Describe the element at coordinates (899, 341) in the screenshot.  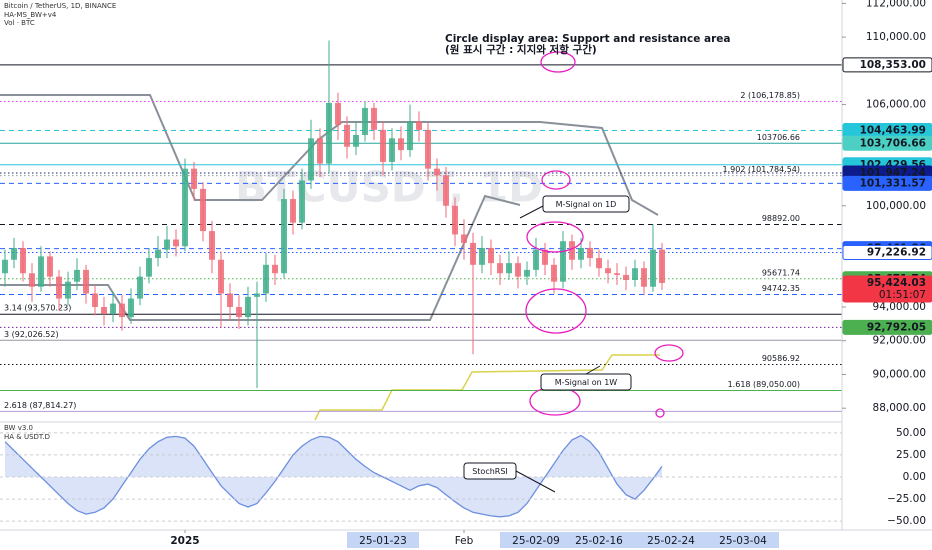
I see `y-tick-label: 92,000.00` at that location.